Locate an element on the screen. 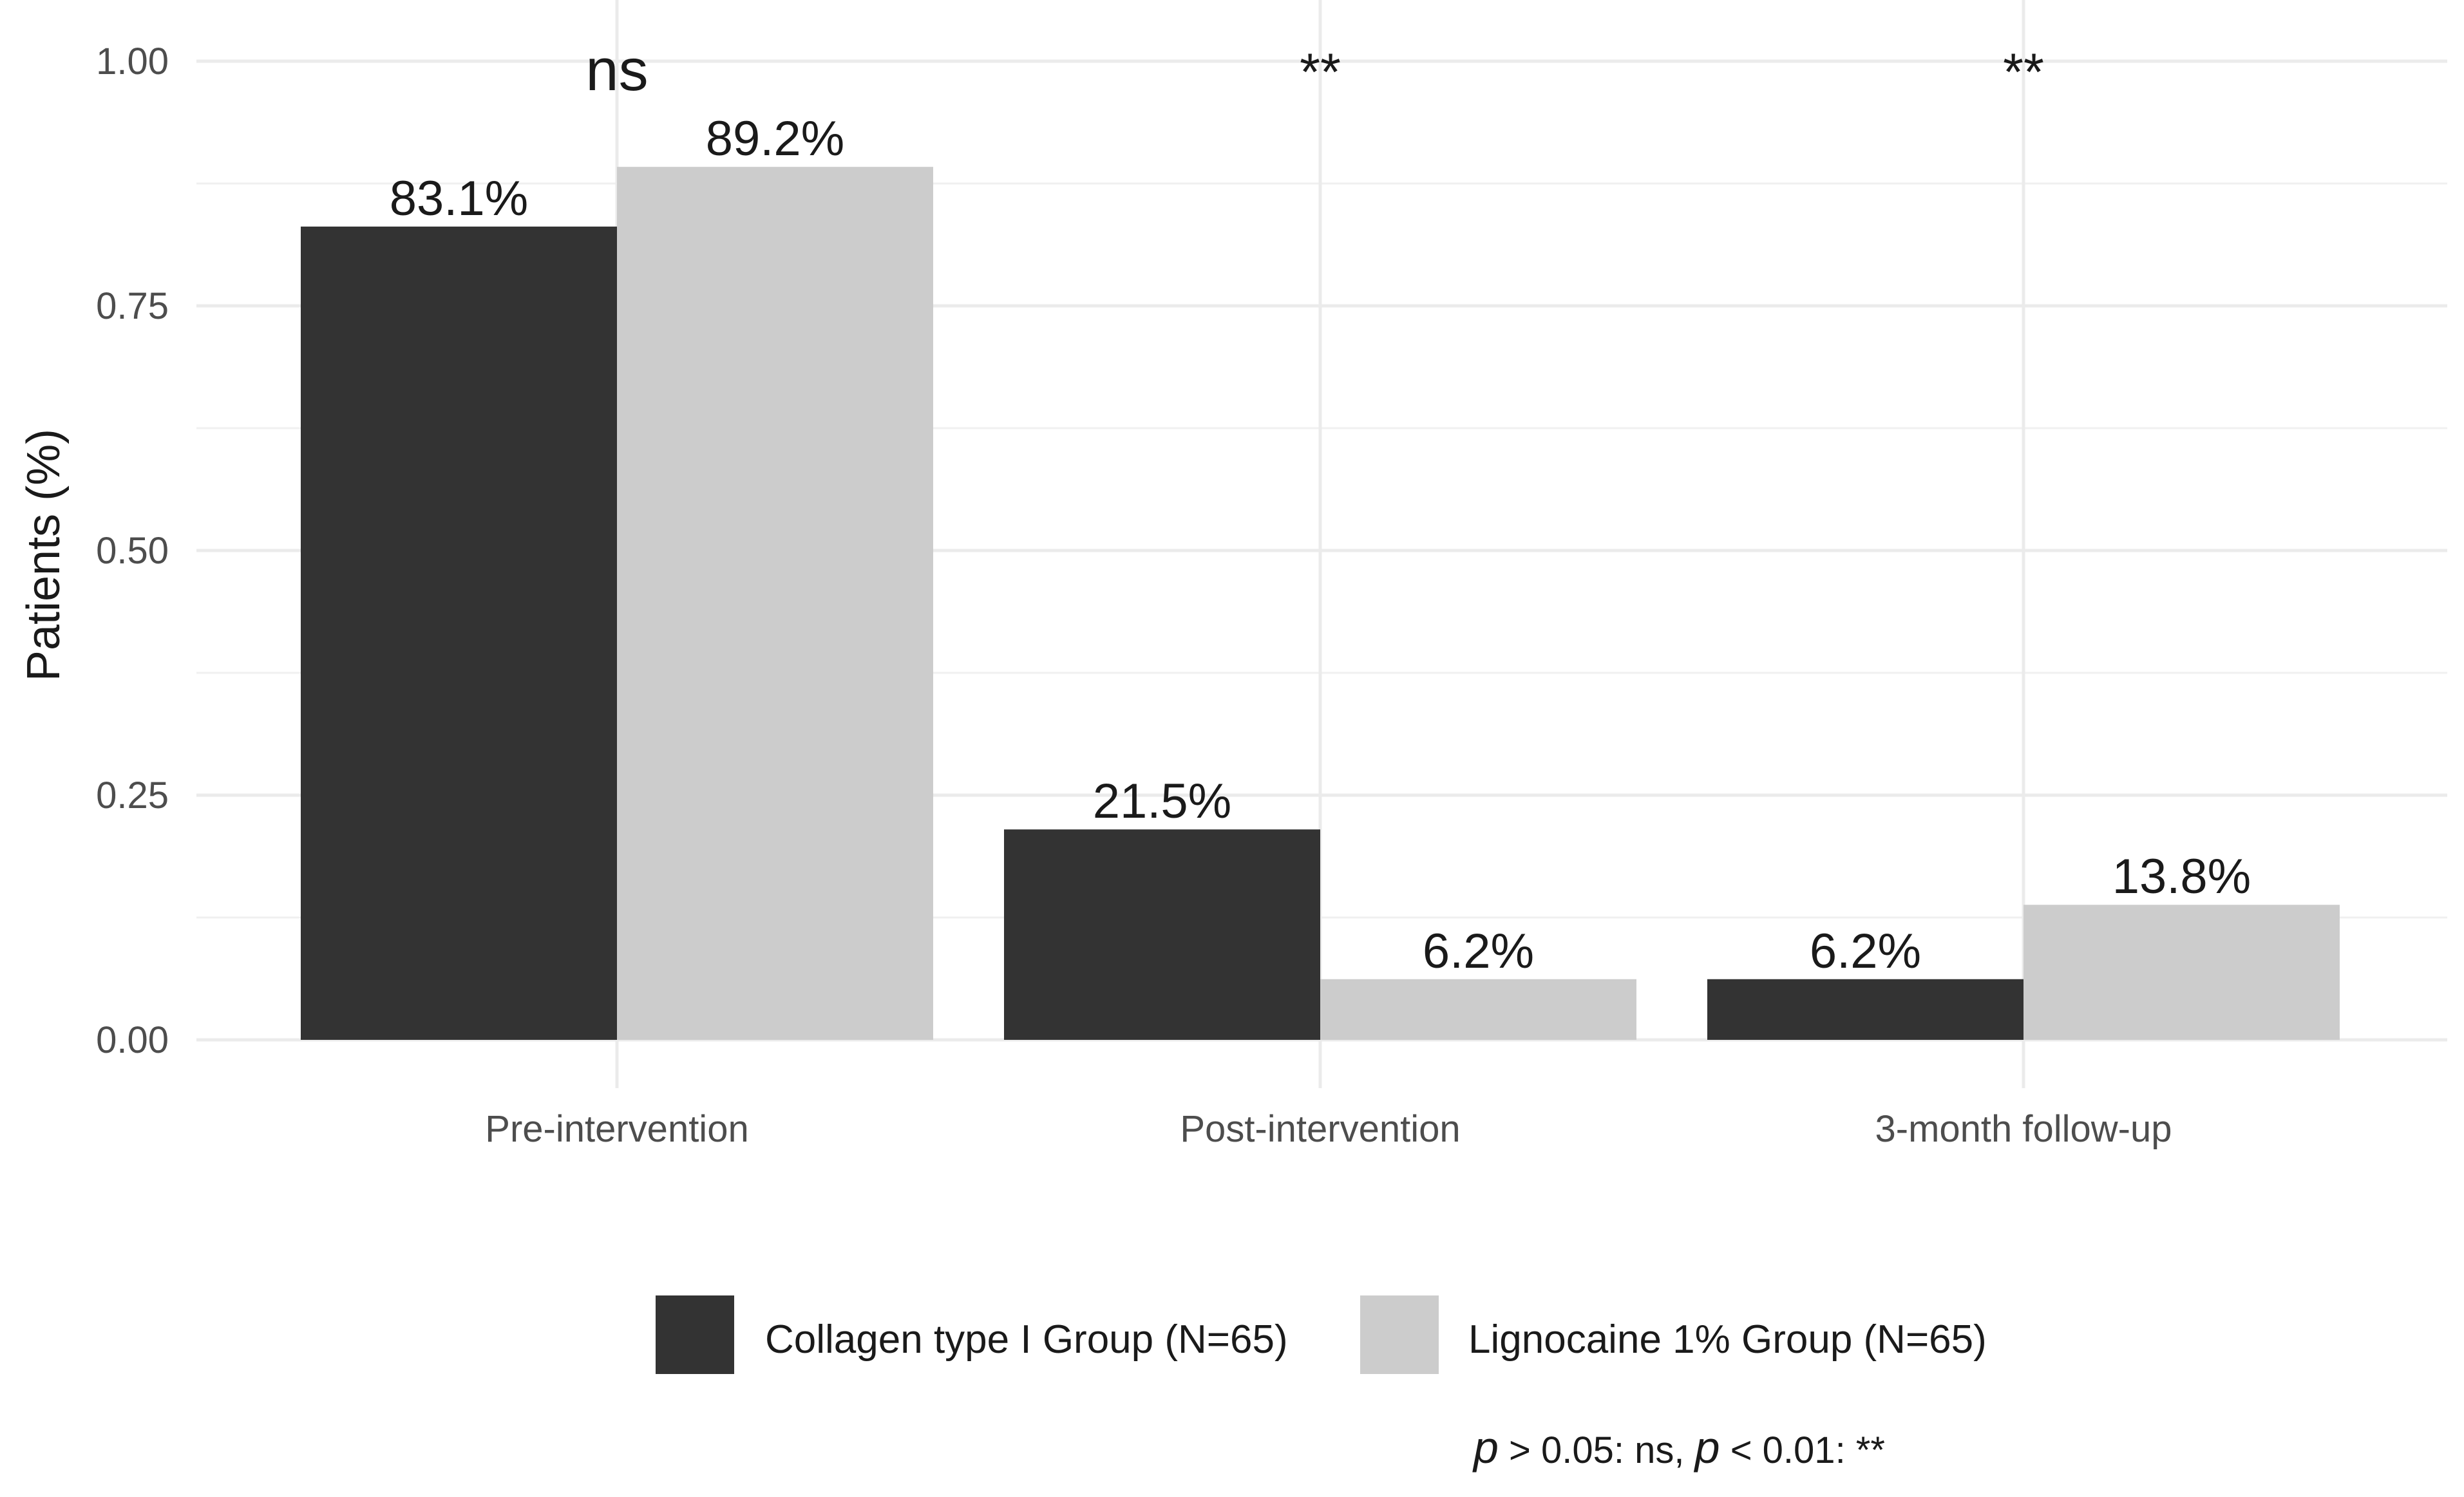  note-ns-part: > 0.05: ns, is located at coordinates (1597, 1450).